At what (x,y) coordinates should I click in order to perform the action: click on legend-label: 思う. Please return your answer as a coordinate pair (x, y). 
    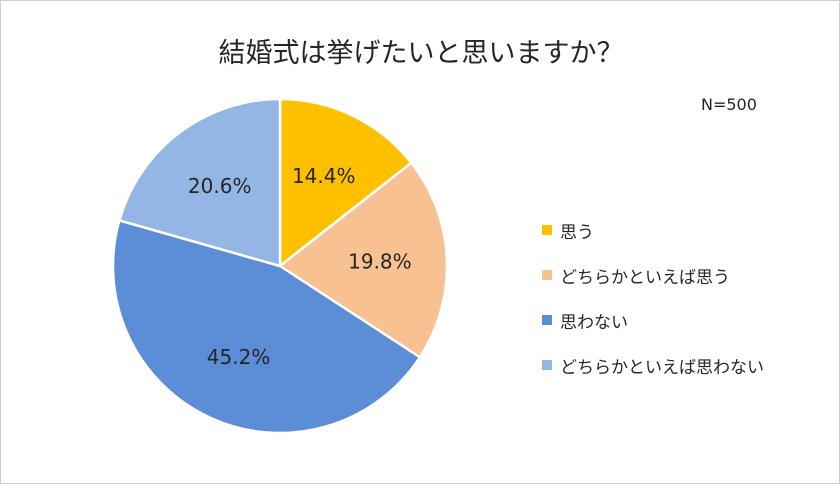
    Looking at the image, I should click on (577, 232).